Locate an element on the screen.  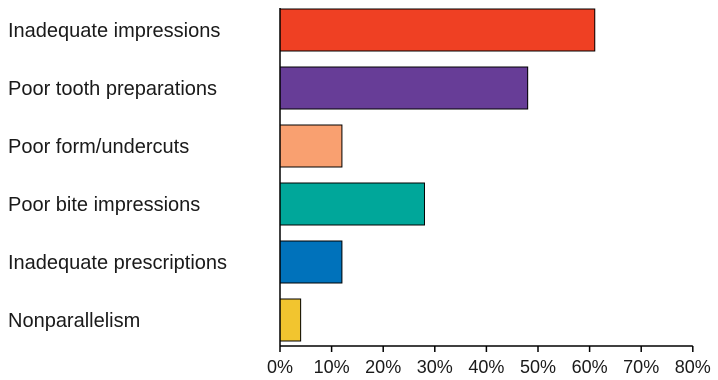
x-axis-ticks: 0% 10% 20% 30% 40% 50% 60% 70% 80% is located at coordinates (489, 361).